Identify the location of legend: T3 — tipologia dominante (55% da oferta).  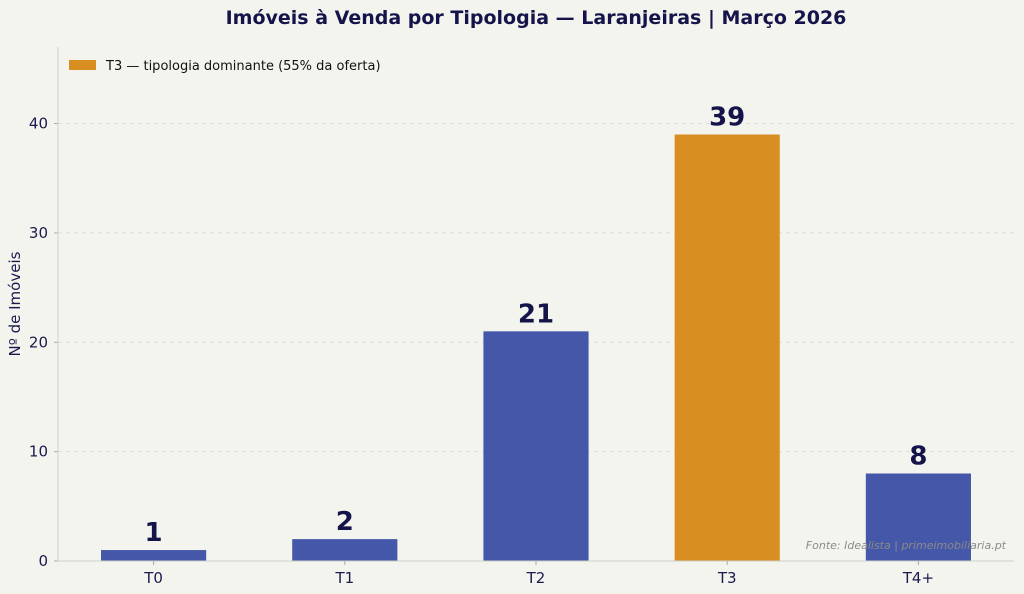
(225, 66).